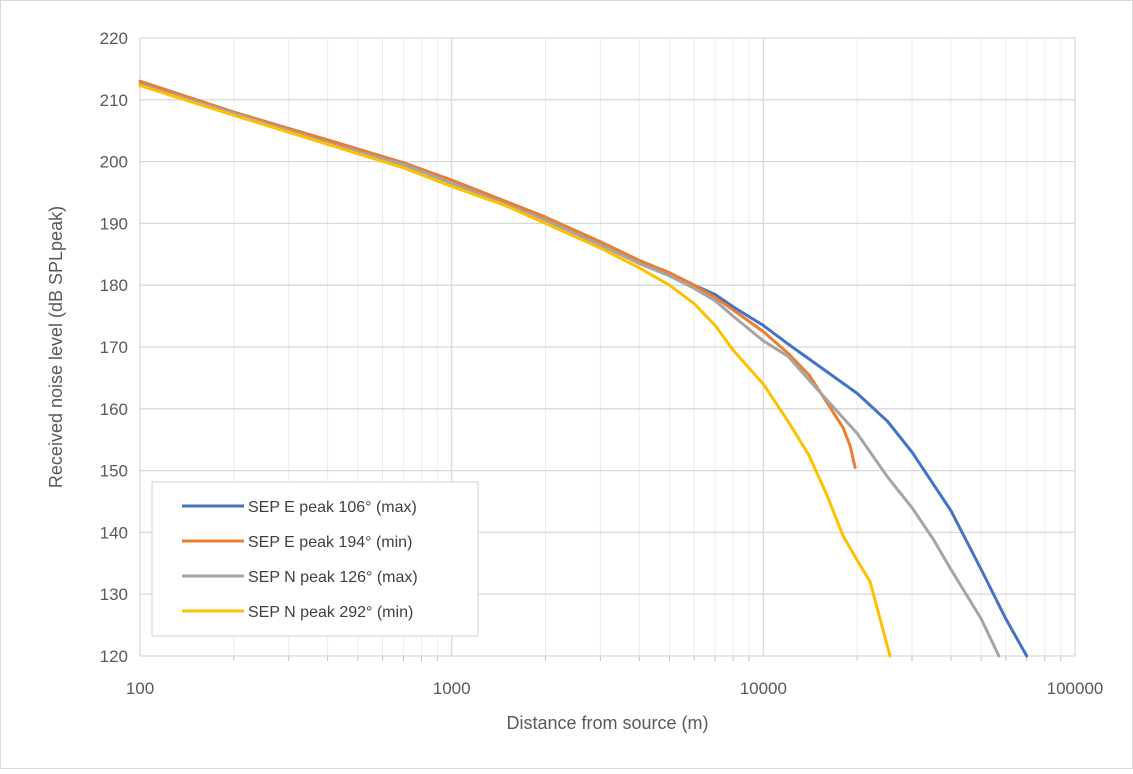  What do you see at coordinates (114, 38) in the screenshot?
I see `y-tick-label: 220` at bounding box center [114, 38].